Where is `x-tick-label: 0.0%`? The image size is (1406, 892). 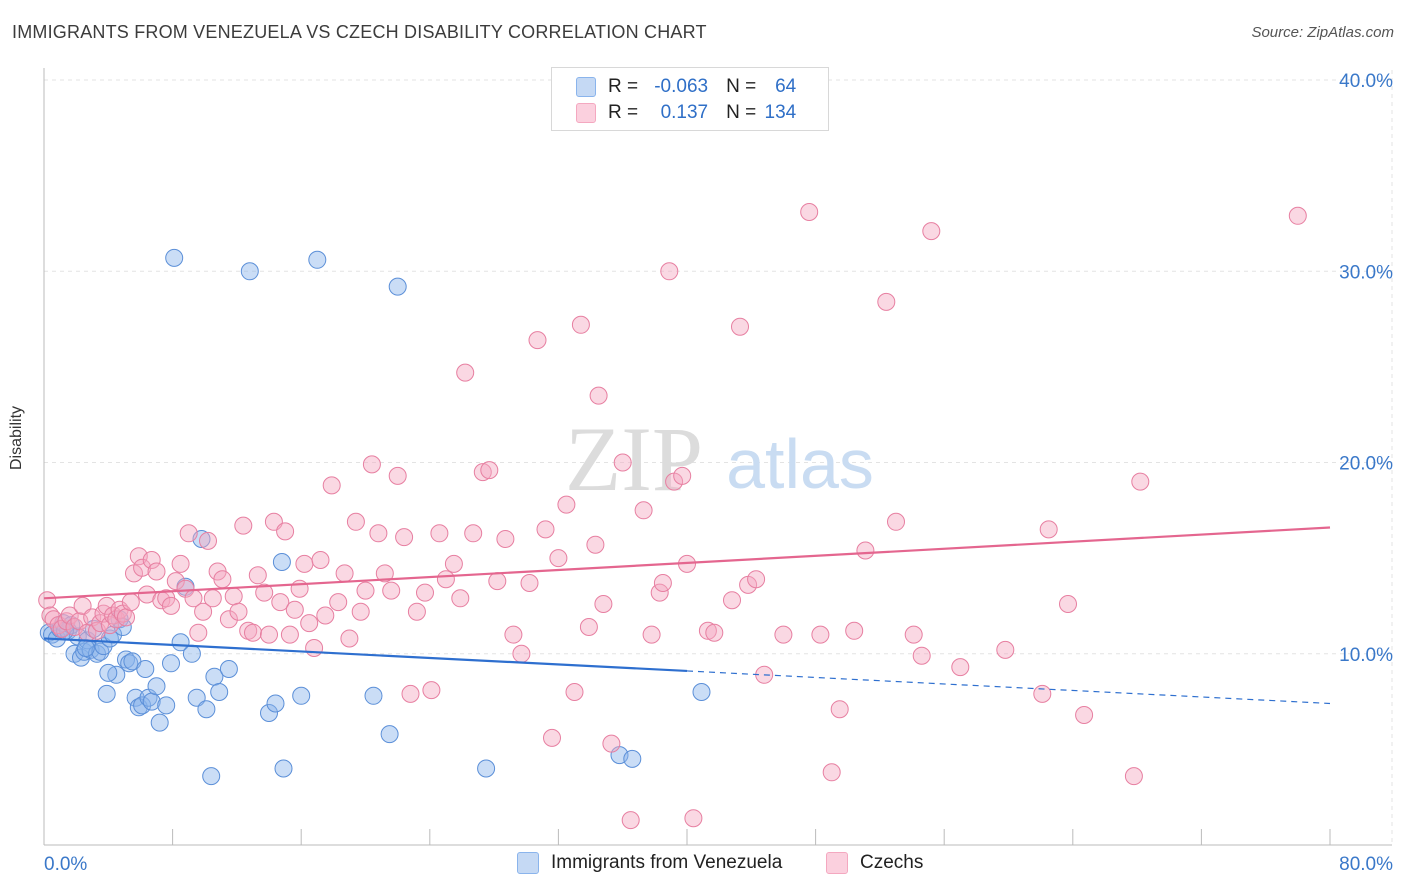
x-tick-label: 0.0% is located at coordinates (65, 864).